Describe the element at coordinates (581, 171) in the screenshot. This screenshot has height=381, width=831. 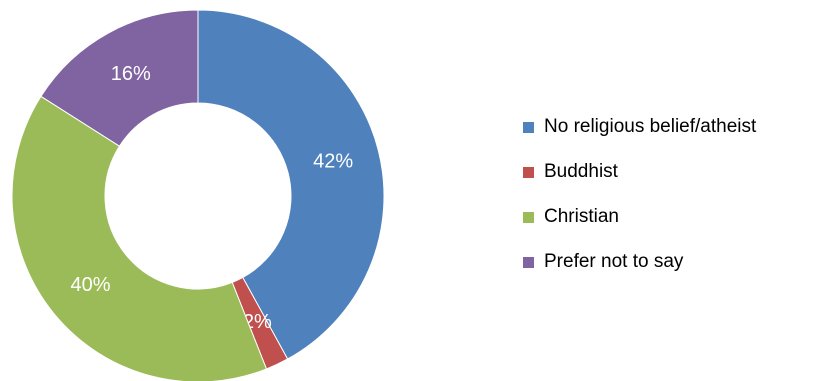
I see `legend-label-buddhist: Buddhist` at that location.